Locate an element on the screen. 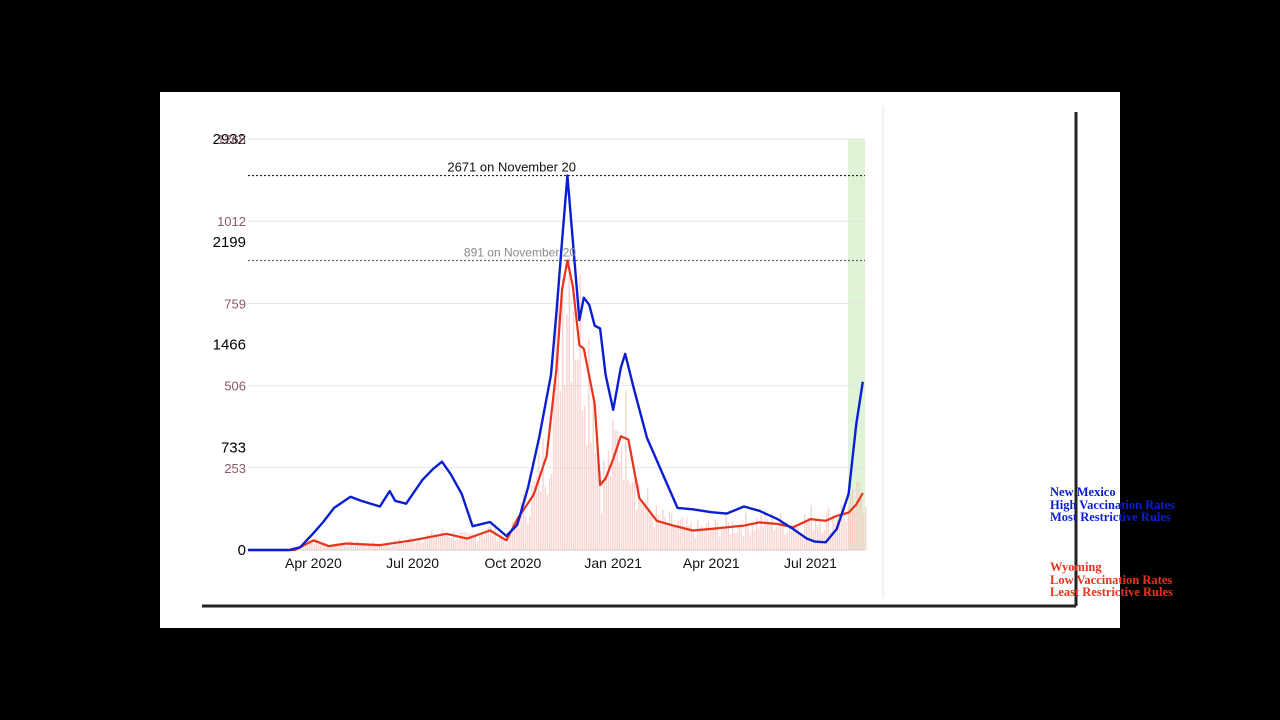  left-axis-ticks: 0 733 1466 2199 2932 is located at coordinates (229, 345).